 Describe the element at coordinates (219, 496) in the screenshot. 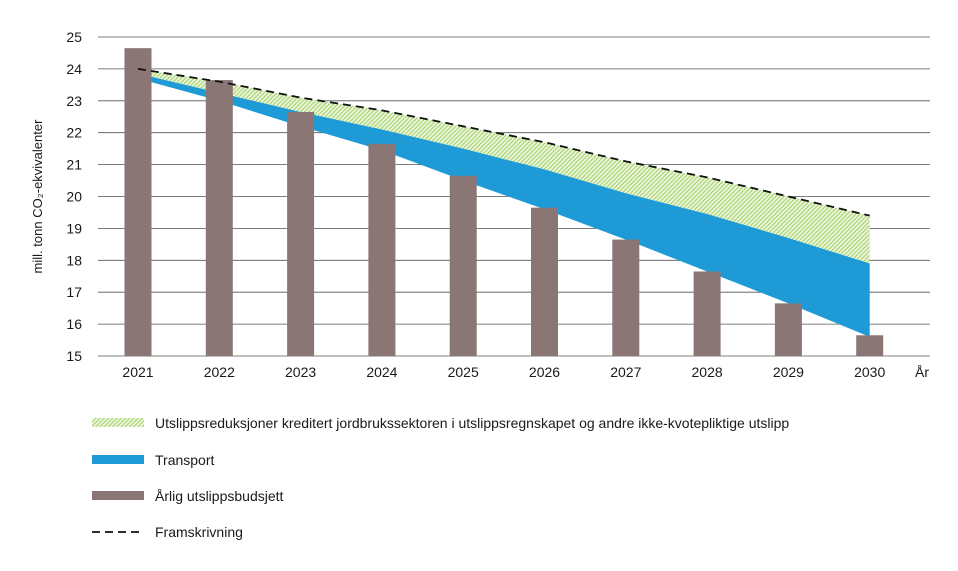

I see `legend-label: Årlig utslippsbudsjett` at that location.